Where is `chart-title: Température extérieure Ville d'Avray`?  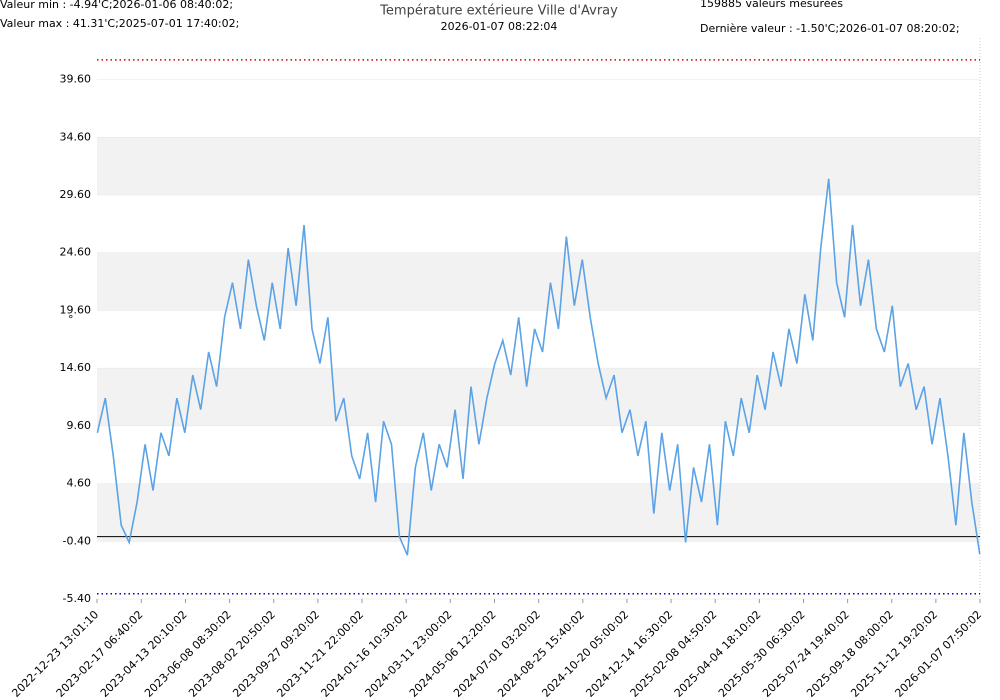
chart-title: Température extérieure Ville d'Avray is located at coordinates (498, 11).